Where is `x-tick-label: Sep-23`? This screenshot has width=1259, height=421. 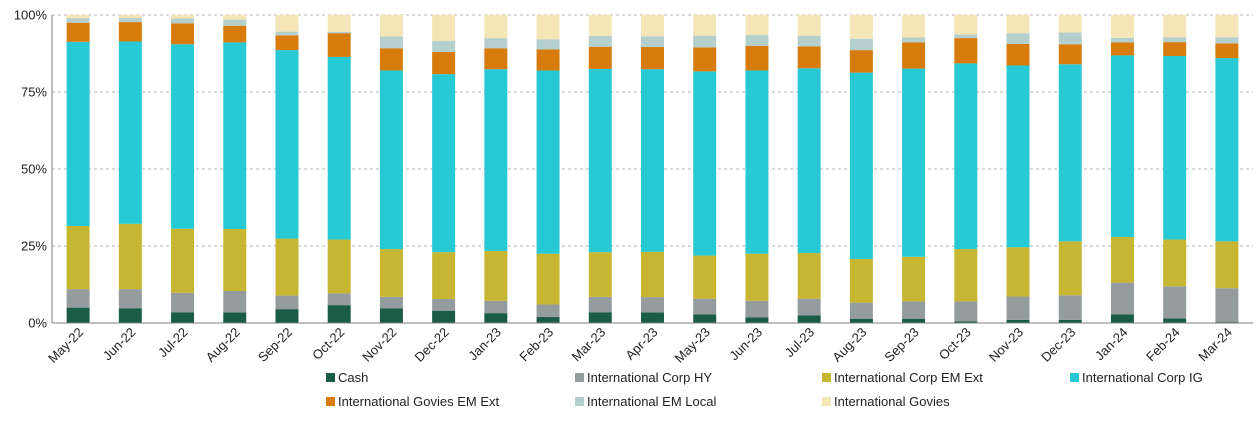
x-tick-label: Sep-23 is located at coordinates (901, 345).